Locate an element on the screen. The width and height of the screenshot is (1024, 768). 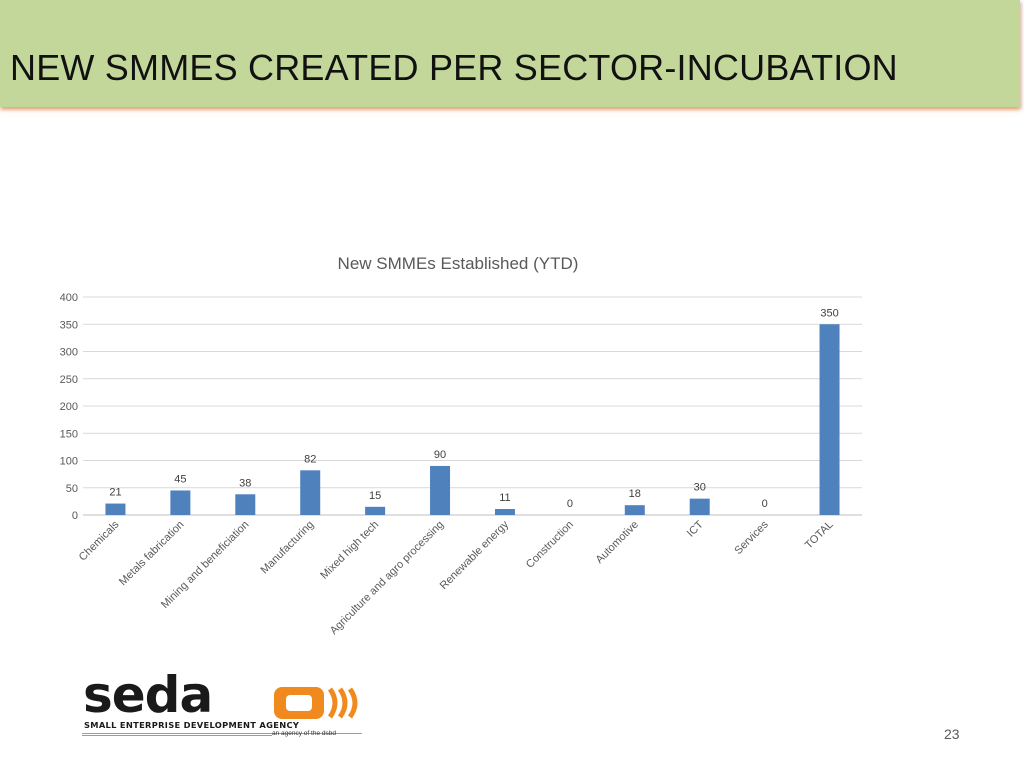
x-tick-label: Automotive is located at coordinates (617, 542).